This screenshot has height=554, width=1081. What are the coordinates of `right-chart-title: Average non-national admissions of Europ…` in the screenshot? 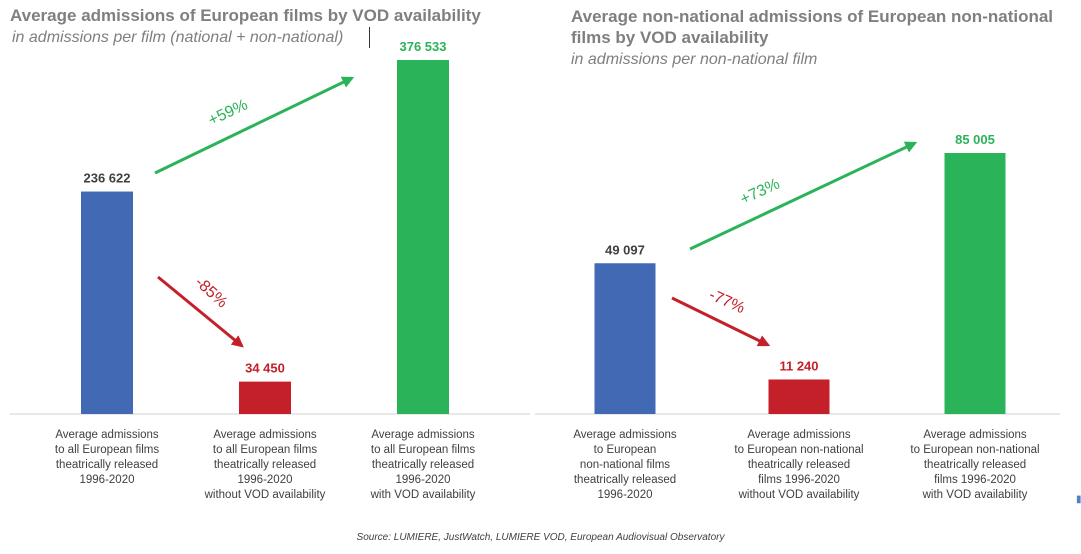 It's located at (812, 27).